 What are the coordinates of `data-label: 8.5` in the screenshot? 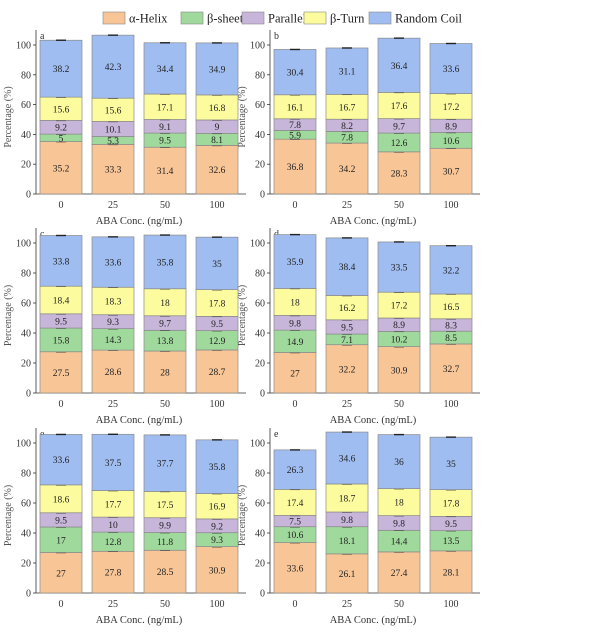 It's located at (451, 339).